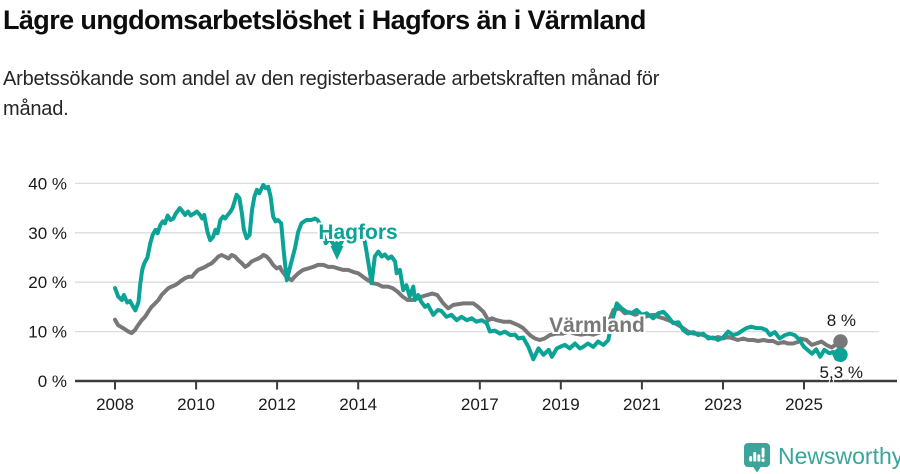  Describe the element at coordinates (337, 253) in the screenshot. I see `hagfors-arrow-icon` at that location.